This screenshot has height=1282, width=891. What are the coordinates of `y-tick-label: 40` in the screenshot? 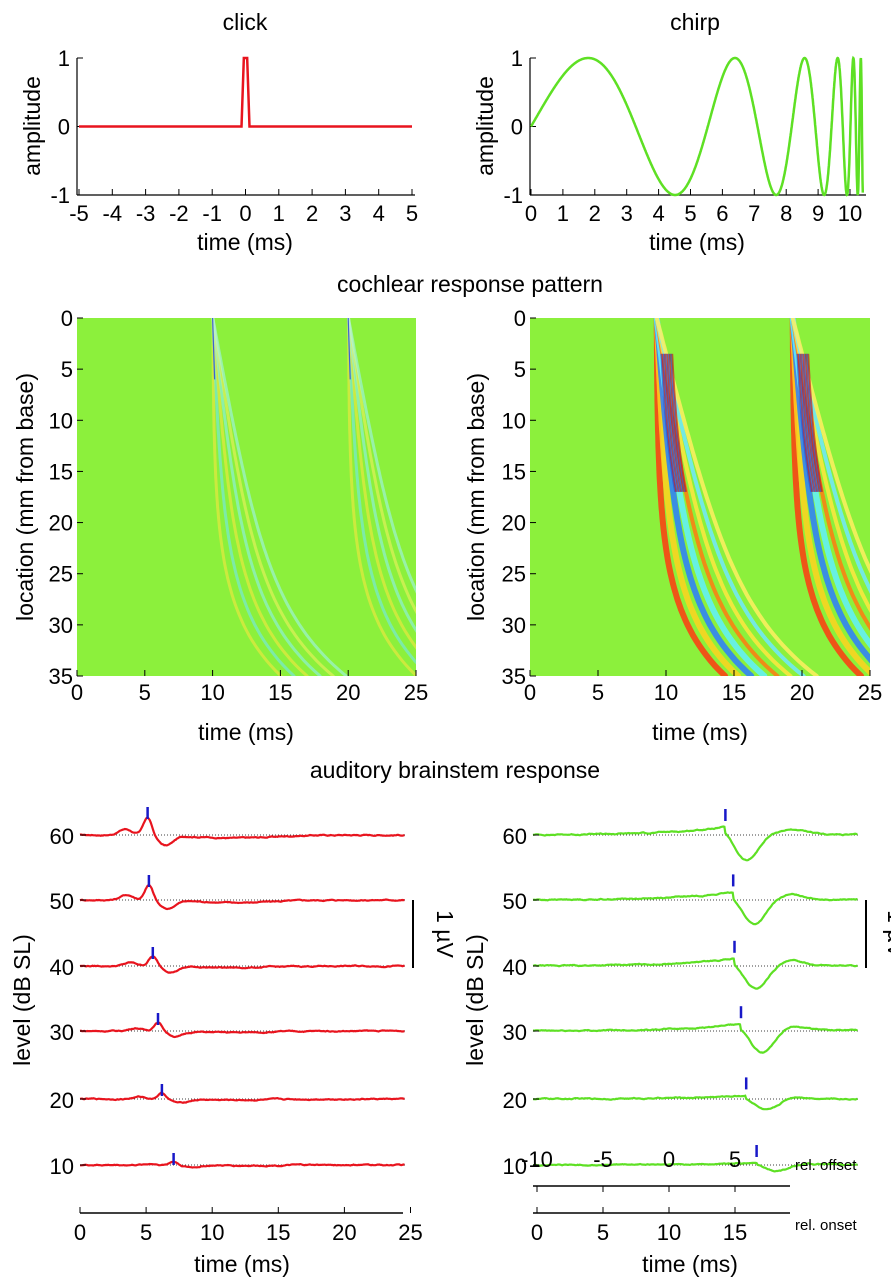 It's located at (62, 967).